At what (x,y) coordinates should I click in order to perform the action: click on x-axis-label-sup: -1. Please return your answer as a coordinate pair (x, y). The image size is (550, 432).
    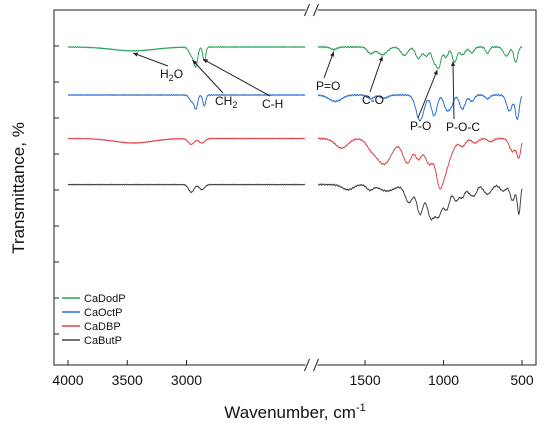
    Looking at the image, I should click on (361, 408).